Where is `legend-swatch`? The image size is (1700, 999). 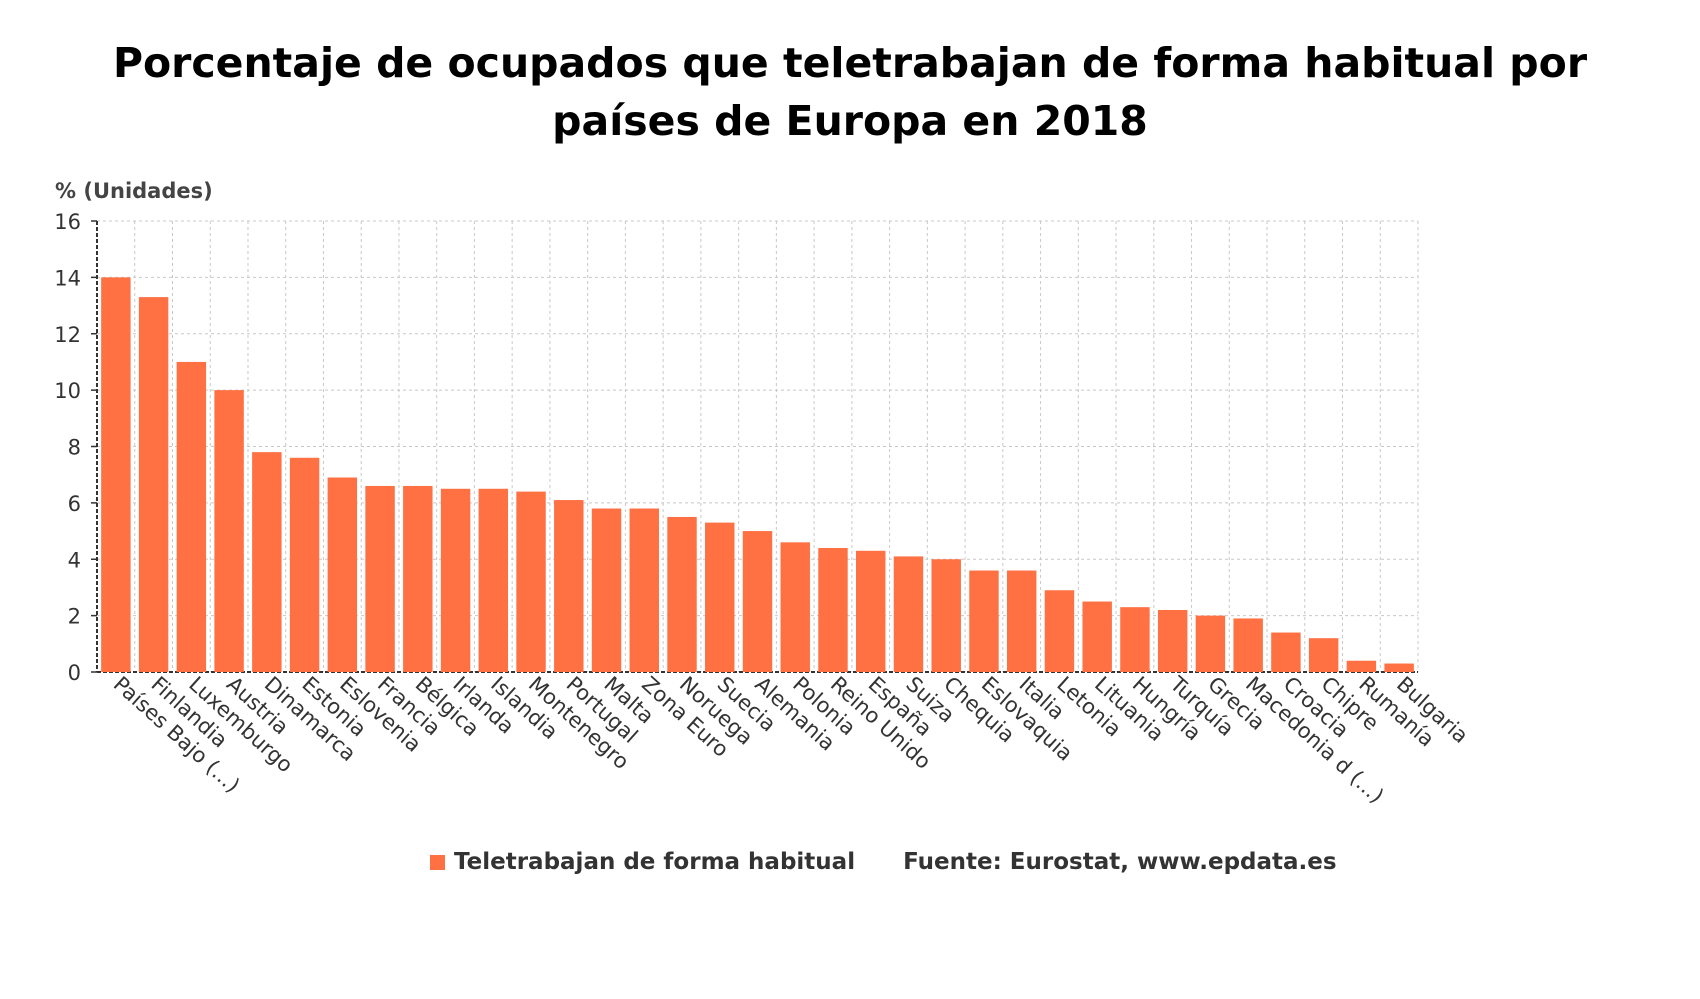 legend-swatch is located at coordinates (437, 862).